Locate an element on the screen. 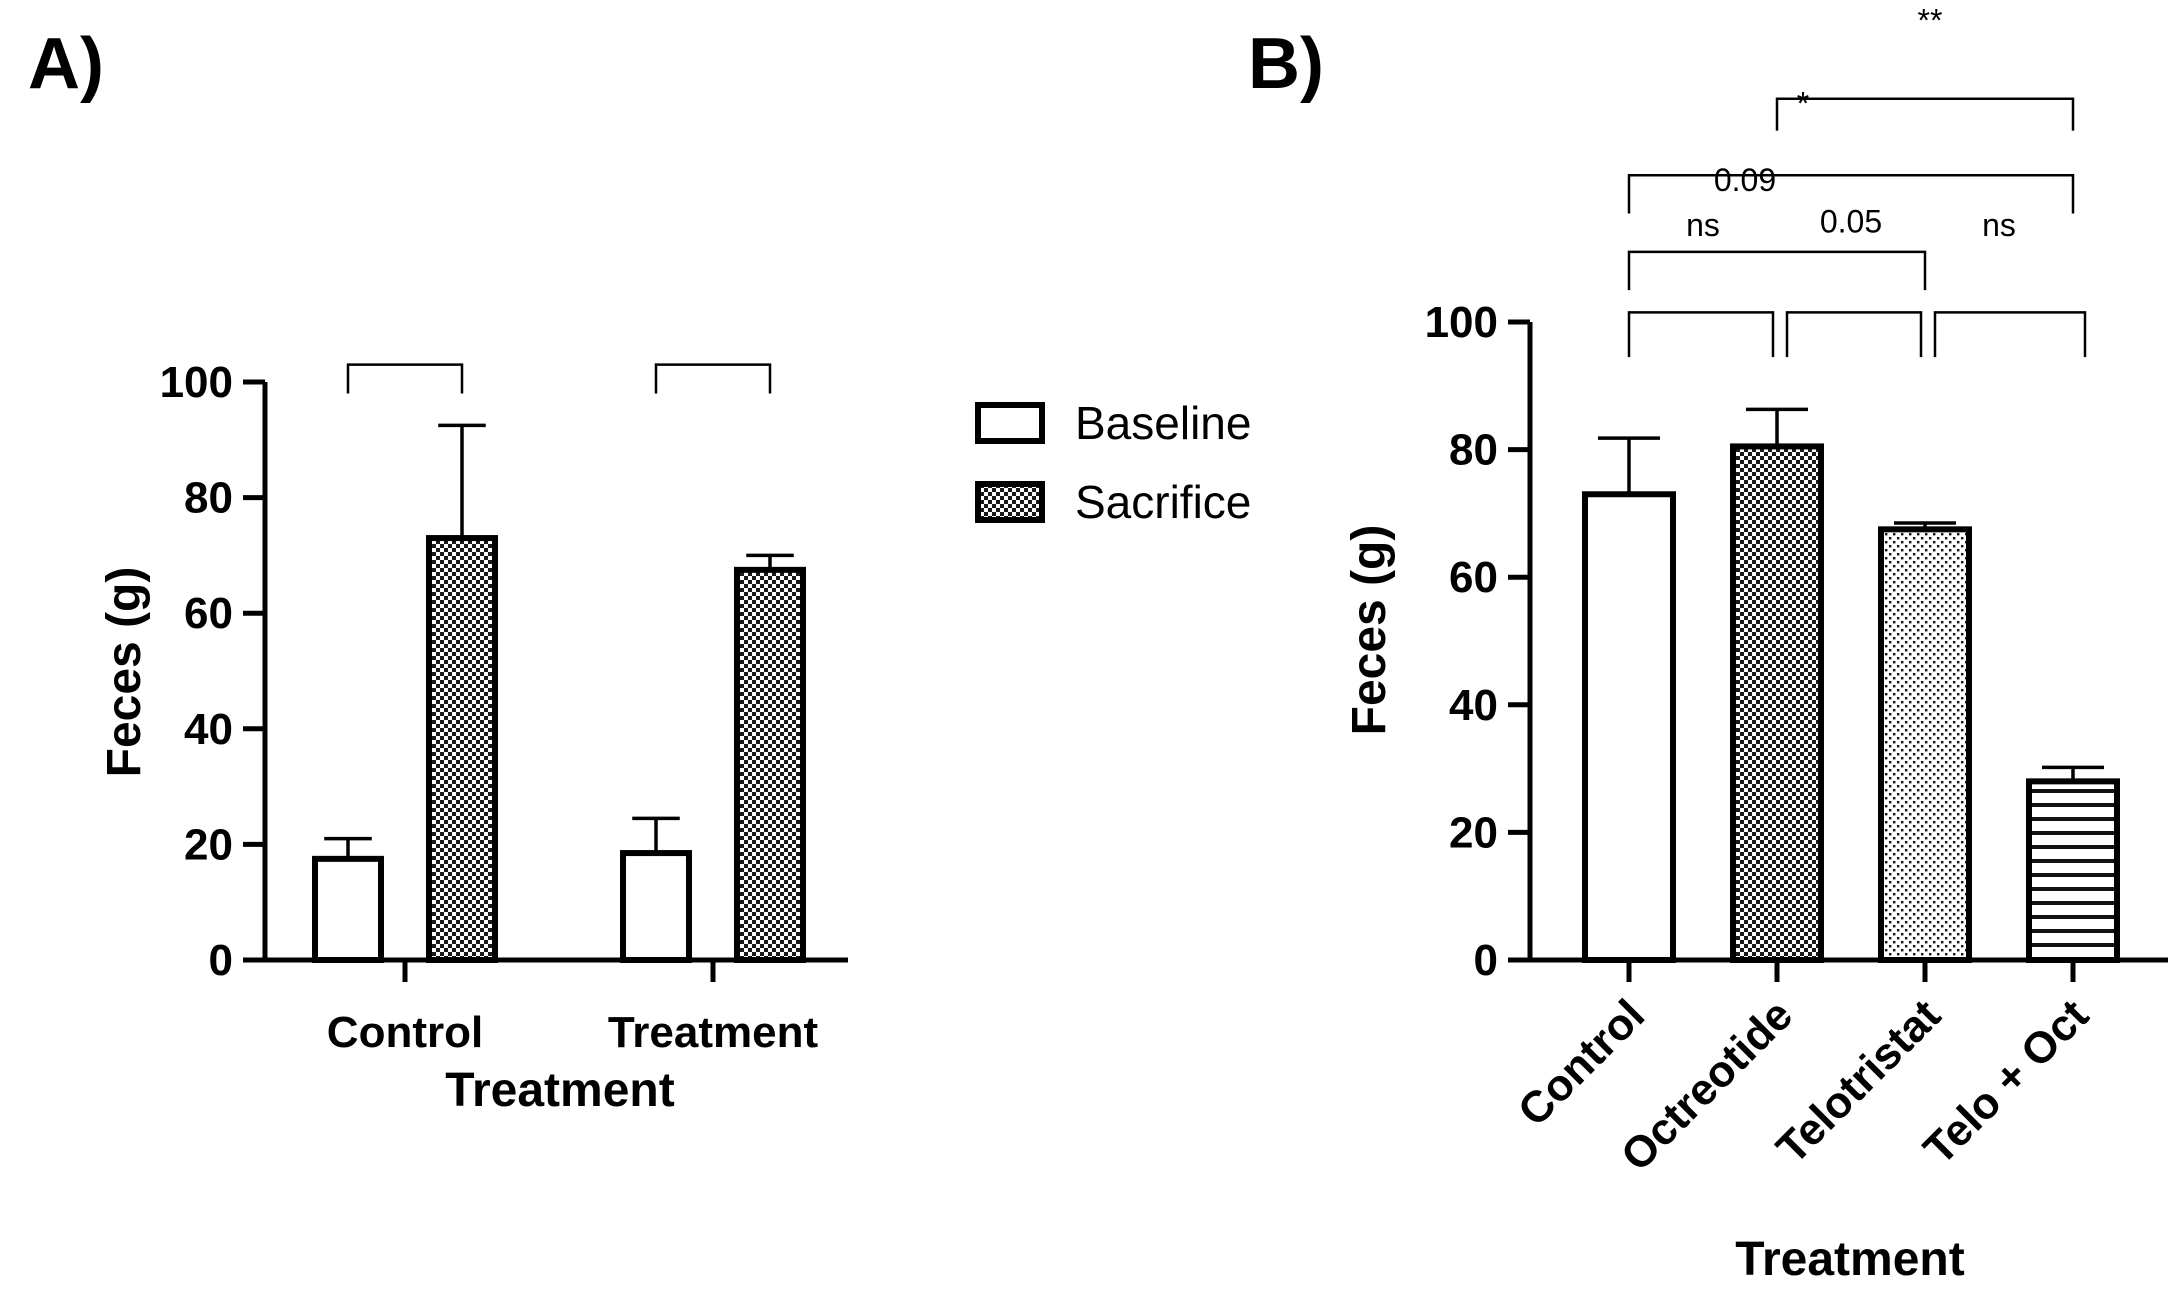 The height and width of the screenshot is (1300, 2174). panel-a-brackets is located at coordinates (559, 378).